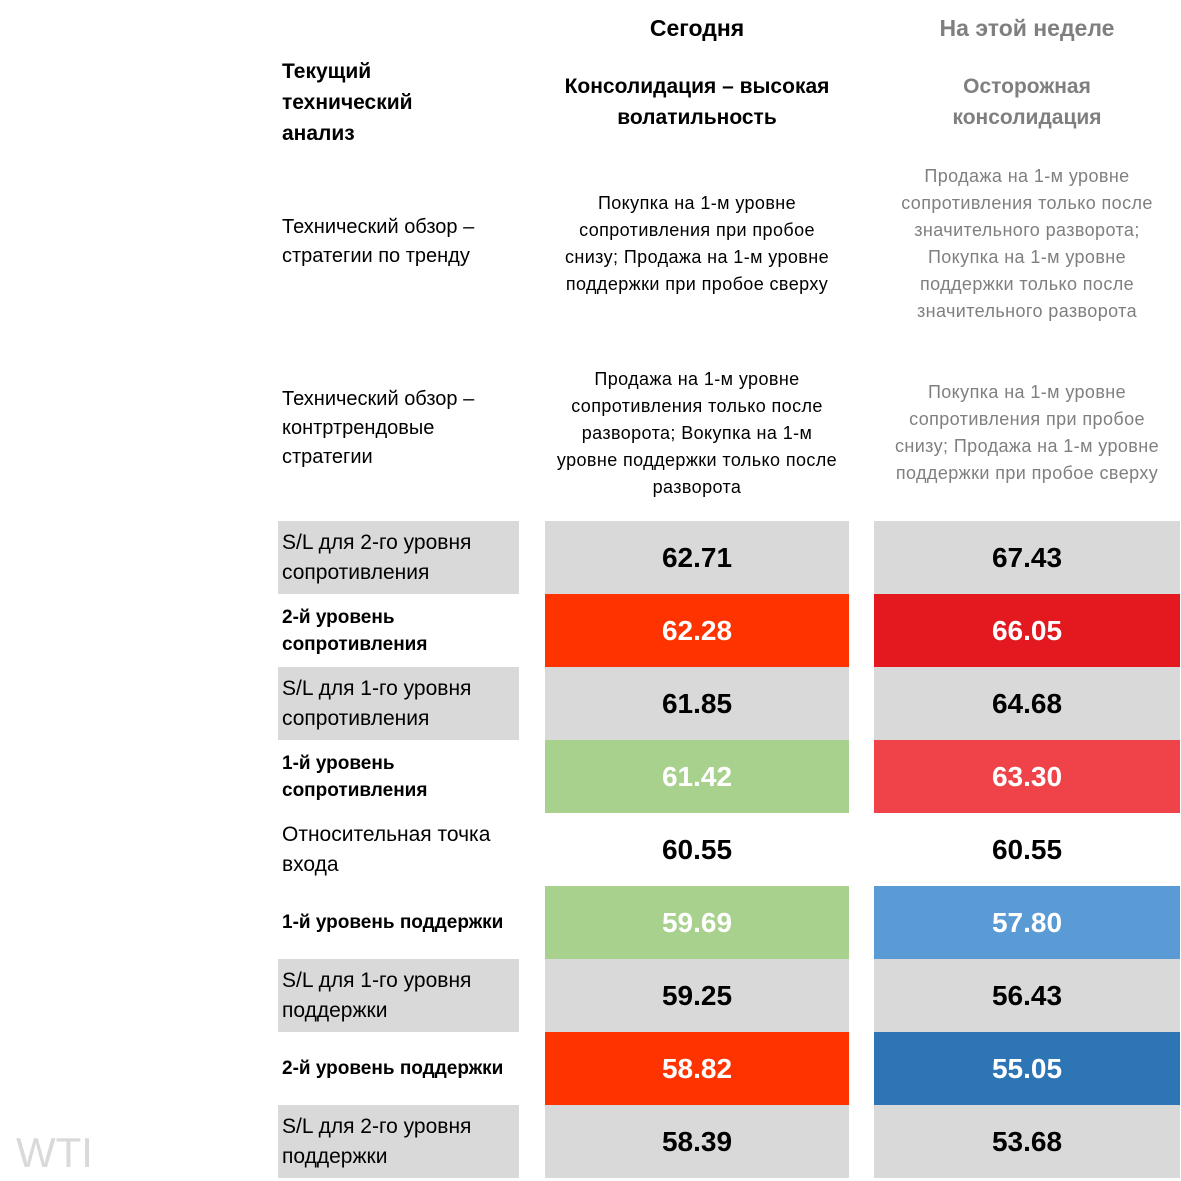  What do you see at coordinates (398, 630) in the screenshot?
I see `level-label: 2-й уровень сопротивления` at bounding box center [398, 630].